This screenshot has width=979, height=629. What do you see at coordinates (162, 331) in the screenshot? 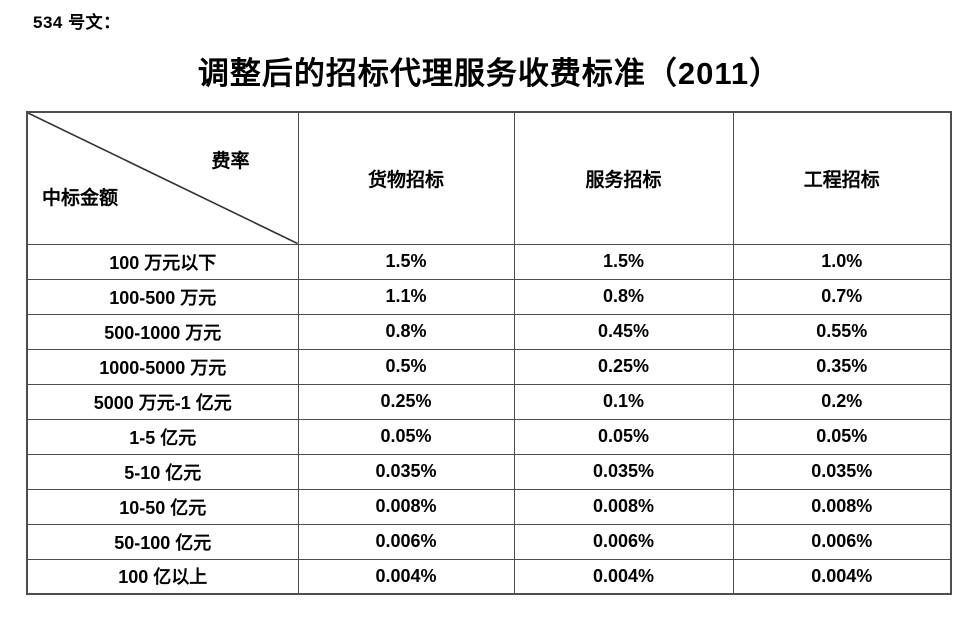
I see `row-label: 500-1000 万元` at bounding box center [162, 331].